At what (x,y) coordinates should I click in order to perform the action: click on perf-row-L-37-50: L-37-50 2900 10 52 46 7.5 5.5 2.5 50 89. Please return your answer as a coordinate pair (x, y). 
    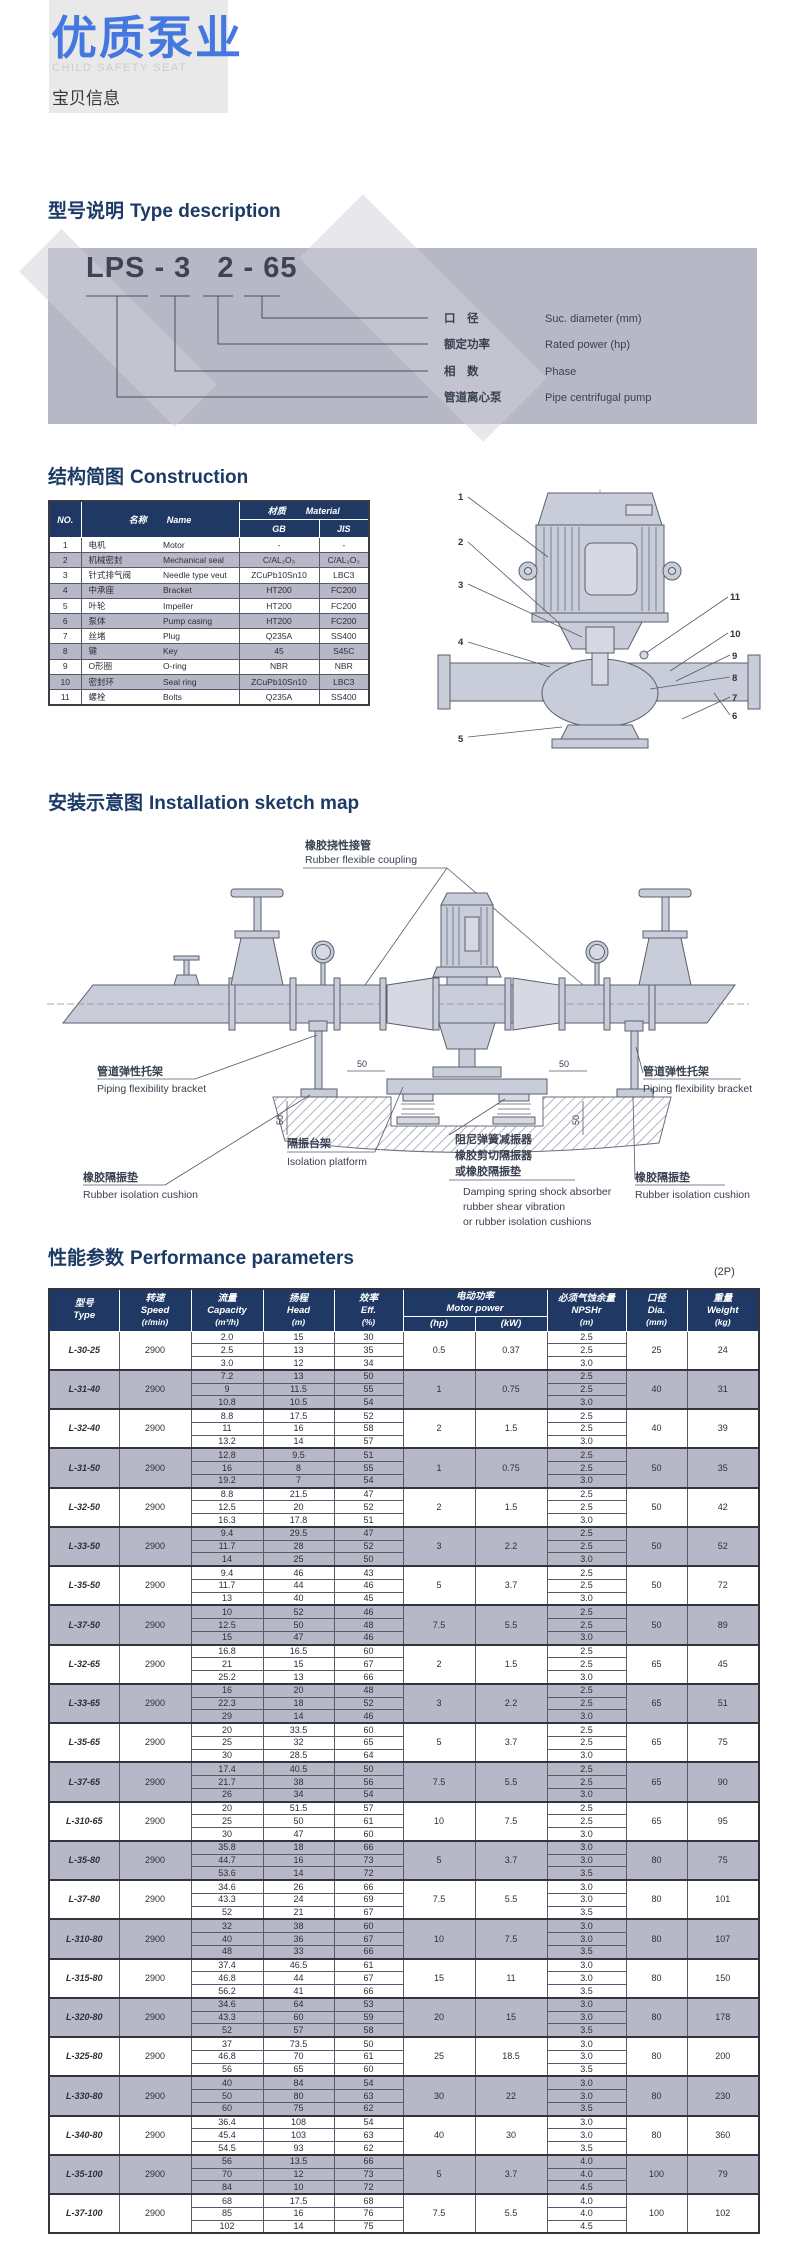
    Looking at the image, I should click on (404, 1625).